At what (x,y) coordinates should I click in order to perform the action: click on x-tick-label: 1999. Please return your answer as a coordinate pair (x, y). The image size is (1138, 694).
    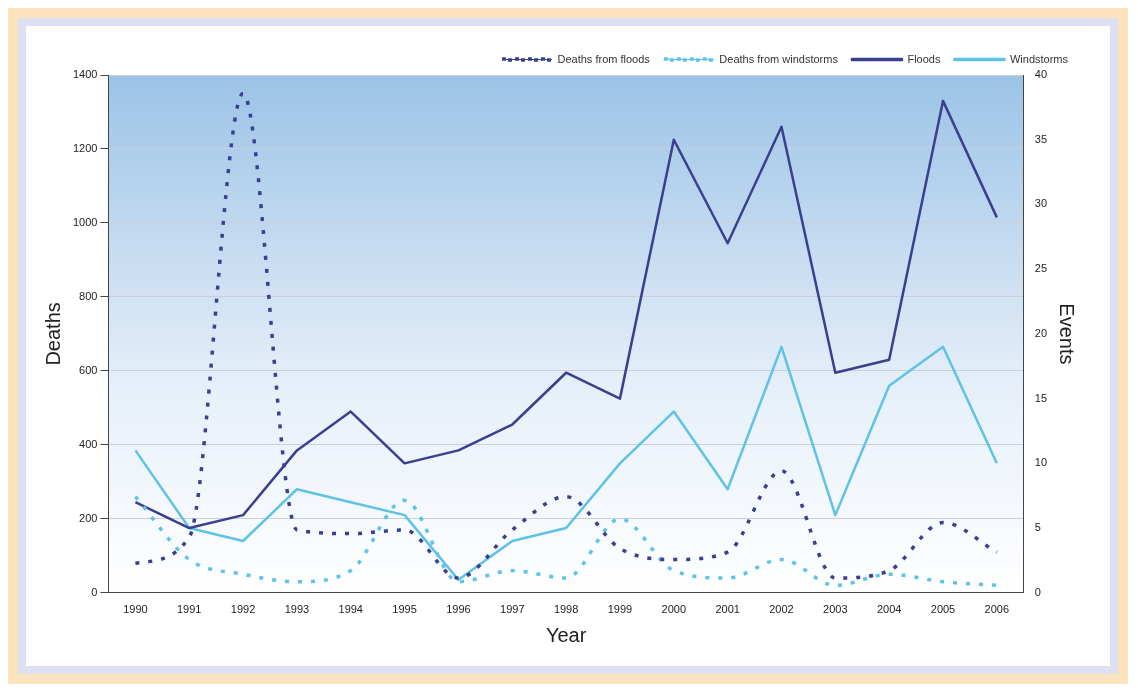
    Looking at the image, I should click on (620, 609).